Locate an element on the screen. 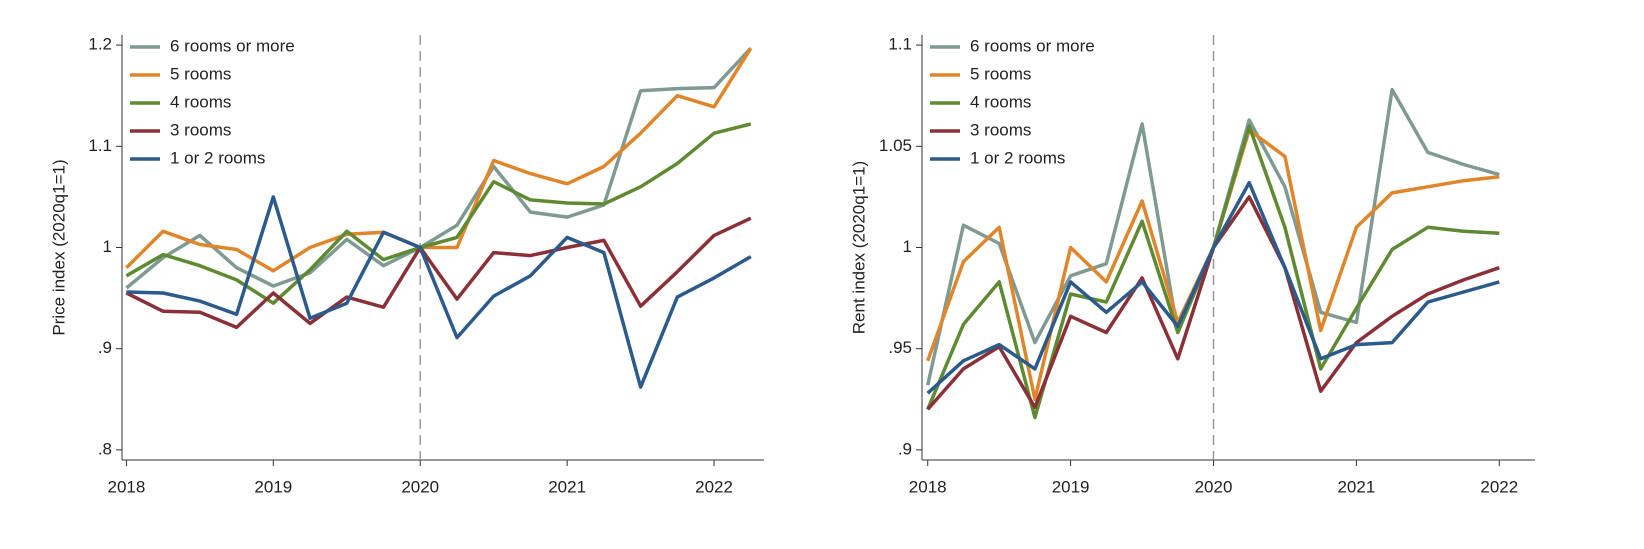 The width and height of the screenshot is (1644, 549). y-axis-label: Rent index (2020q1=1) is located at coordinates (858, 247).